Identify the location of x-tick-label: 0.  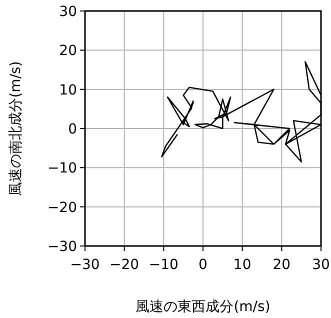
(203, 265).